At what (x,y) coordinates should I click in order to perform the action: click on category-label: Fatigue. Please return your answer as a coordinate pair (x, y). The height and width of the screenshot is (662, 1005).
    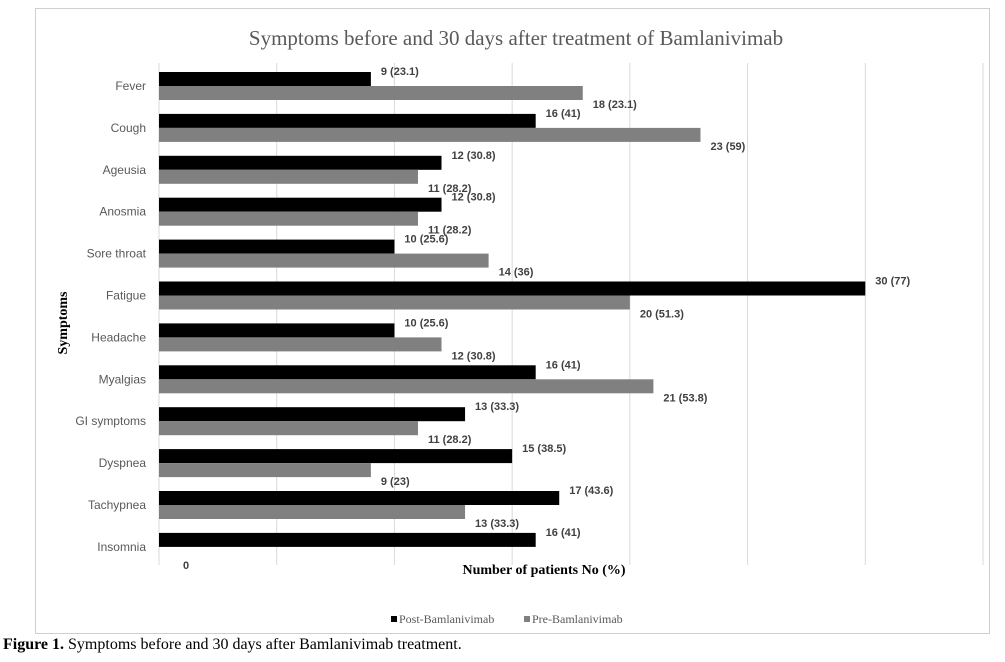
    Looking at the image, I should click on (126, 296).